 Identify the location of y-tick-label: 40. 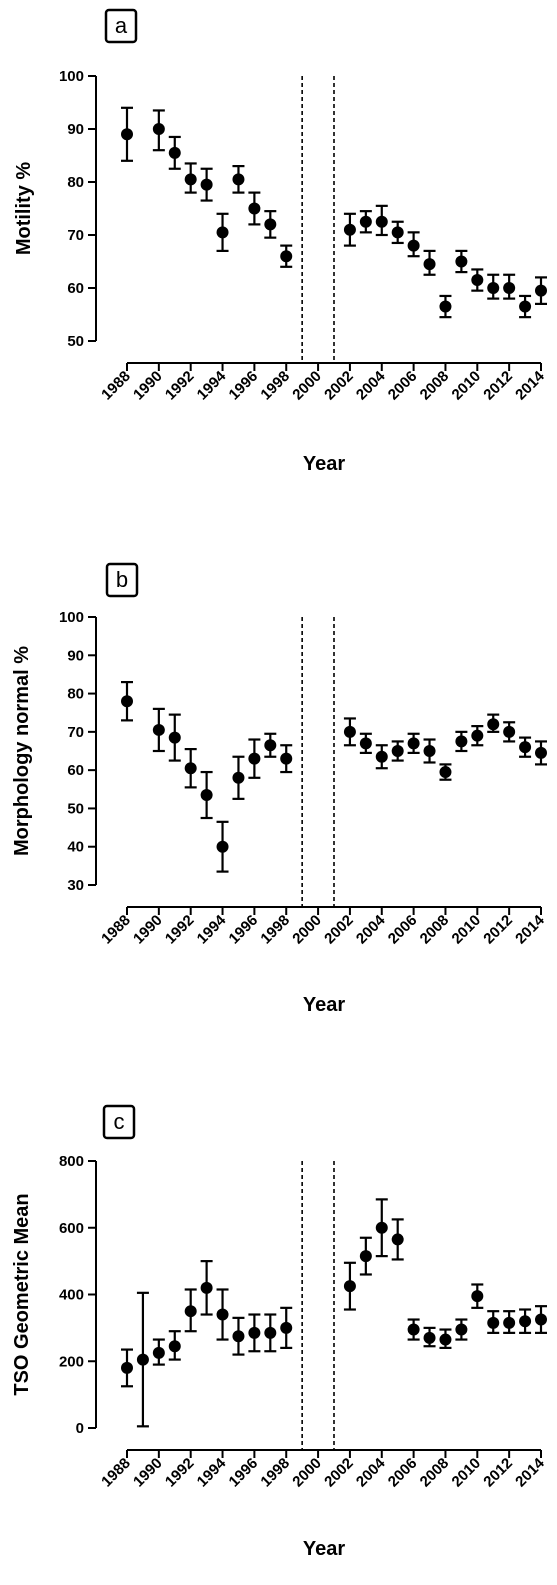
(75, 847).